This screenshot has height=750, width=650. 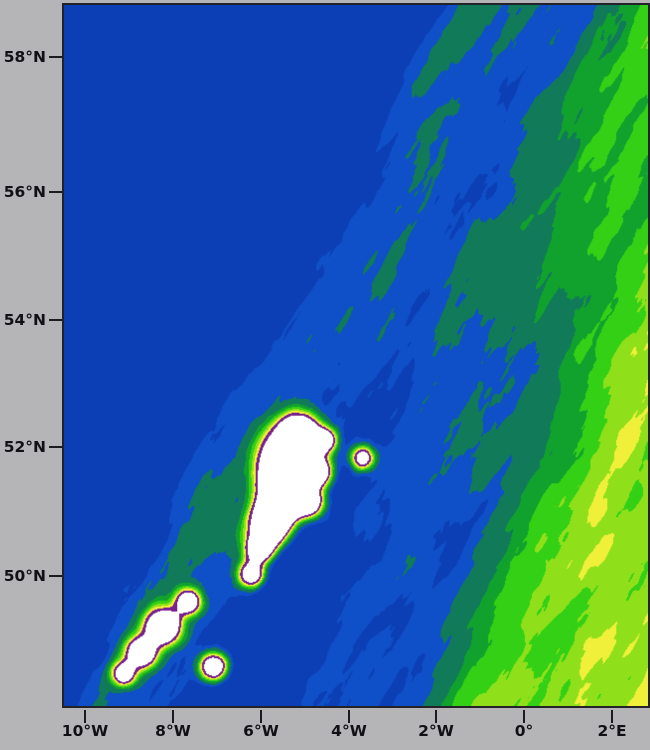 What do you see at coordinates (524, 731) in the screenshot?
I see `x-ticklabel-5: 0°` at bounding box center [524, 731].